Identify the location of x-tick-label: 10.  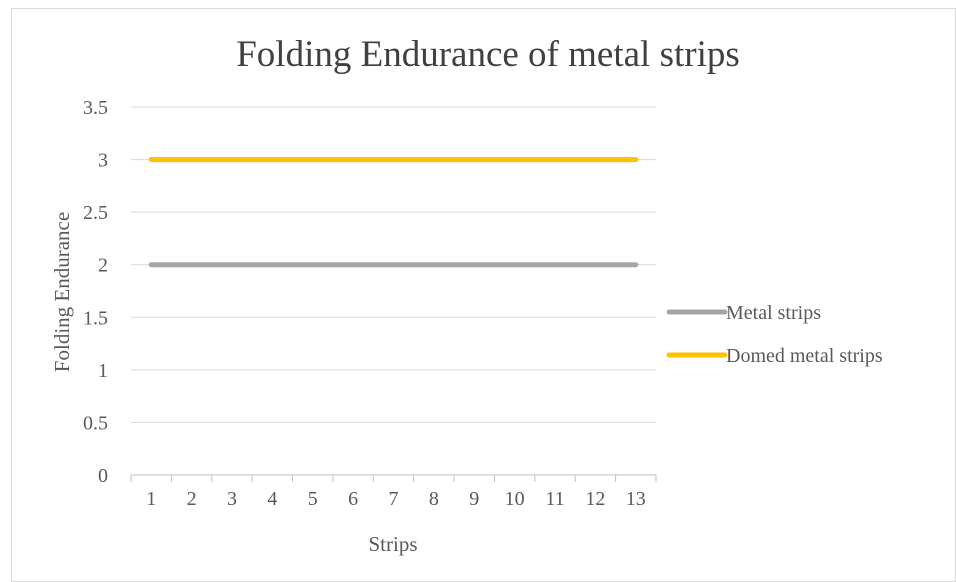
(515, 499).